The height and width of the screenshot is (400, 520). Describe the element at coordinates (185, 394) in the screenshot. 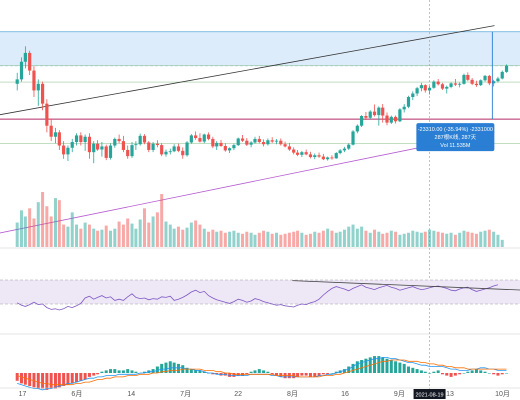

I see `x-tick-label: 7月` at that location.